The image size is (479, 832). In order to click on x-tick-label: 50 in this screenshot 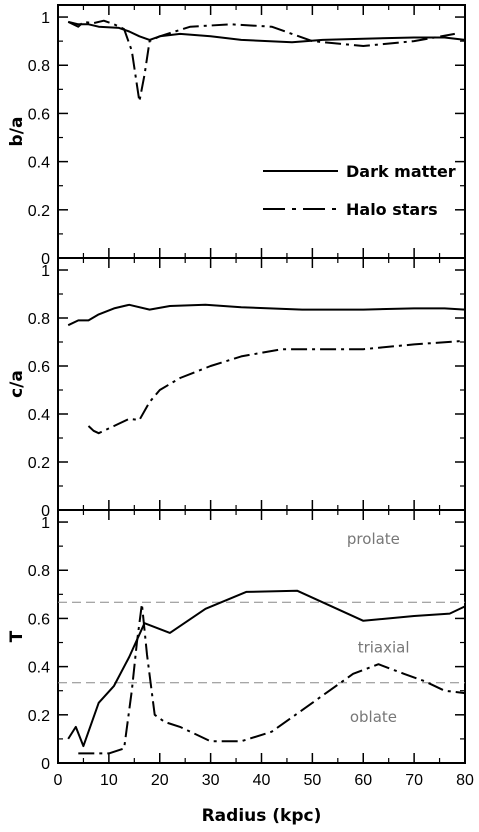, I will do `click(312, 780)`.